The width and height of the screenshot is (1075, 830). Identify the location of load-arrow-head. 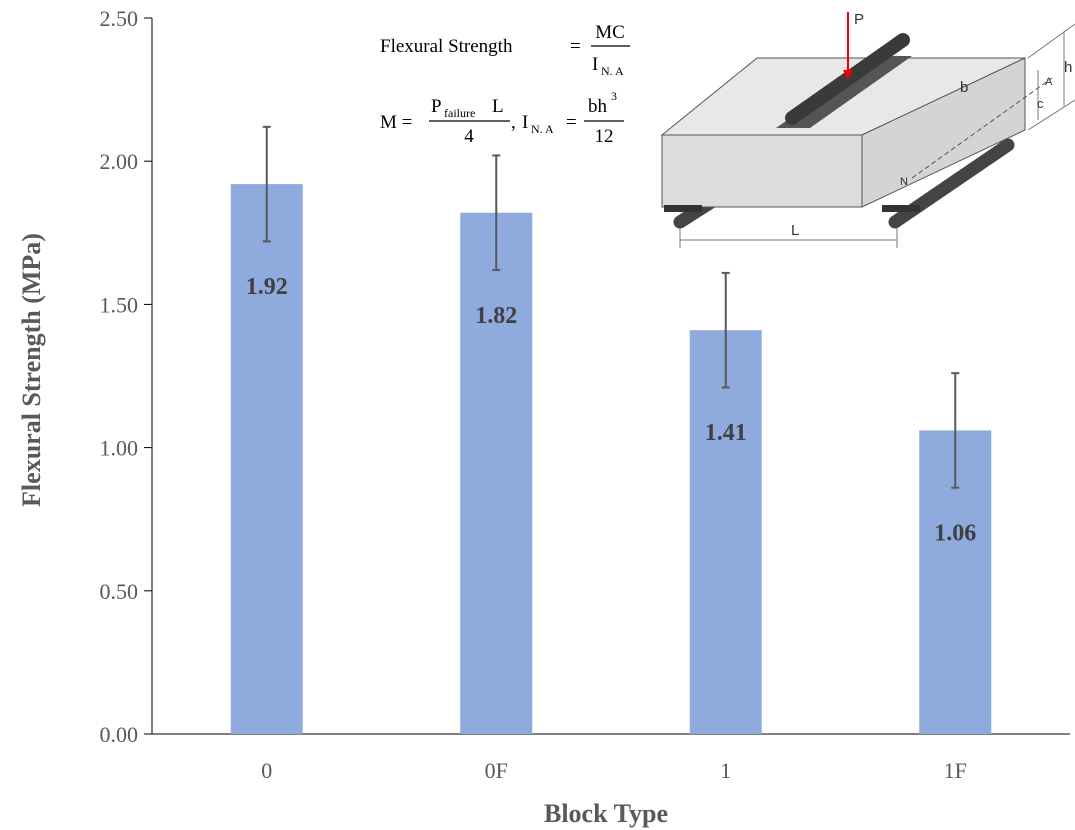
(848, 75).